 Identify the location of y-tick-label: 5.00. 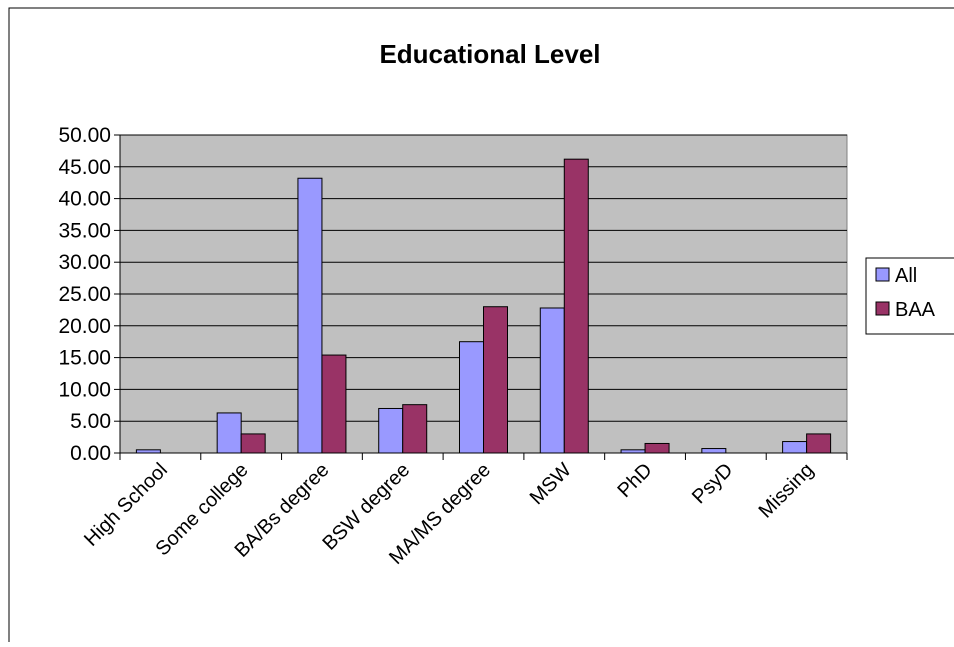
(90, 421).